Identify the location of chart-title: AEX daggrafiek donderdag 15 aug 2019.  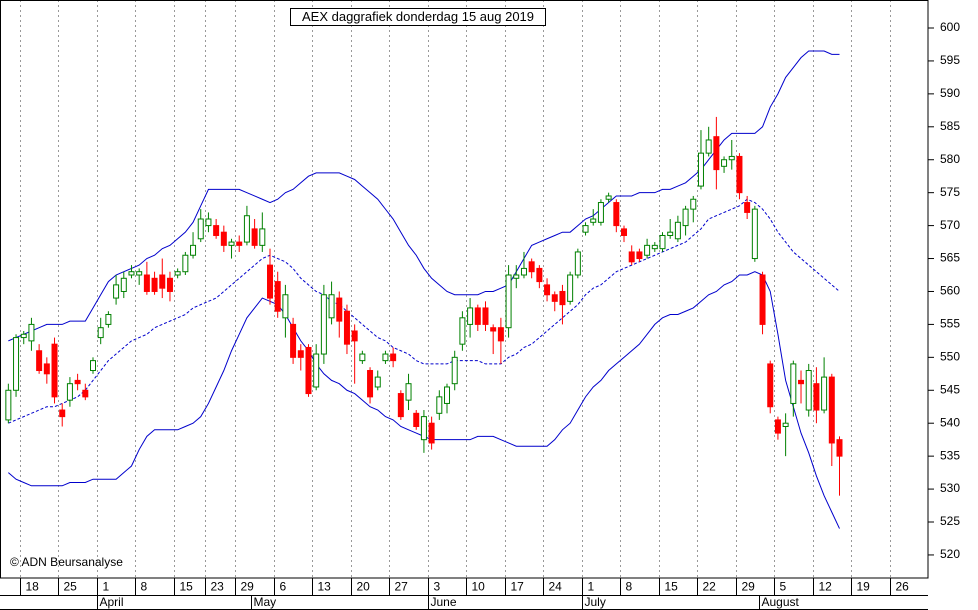
(418, 16).